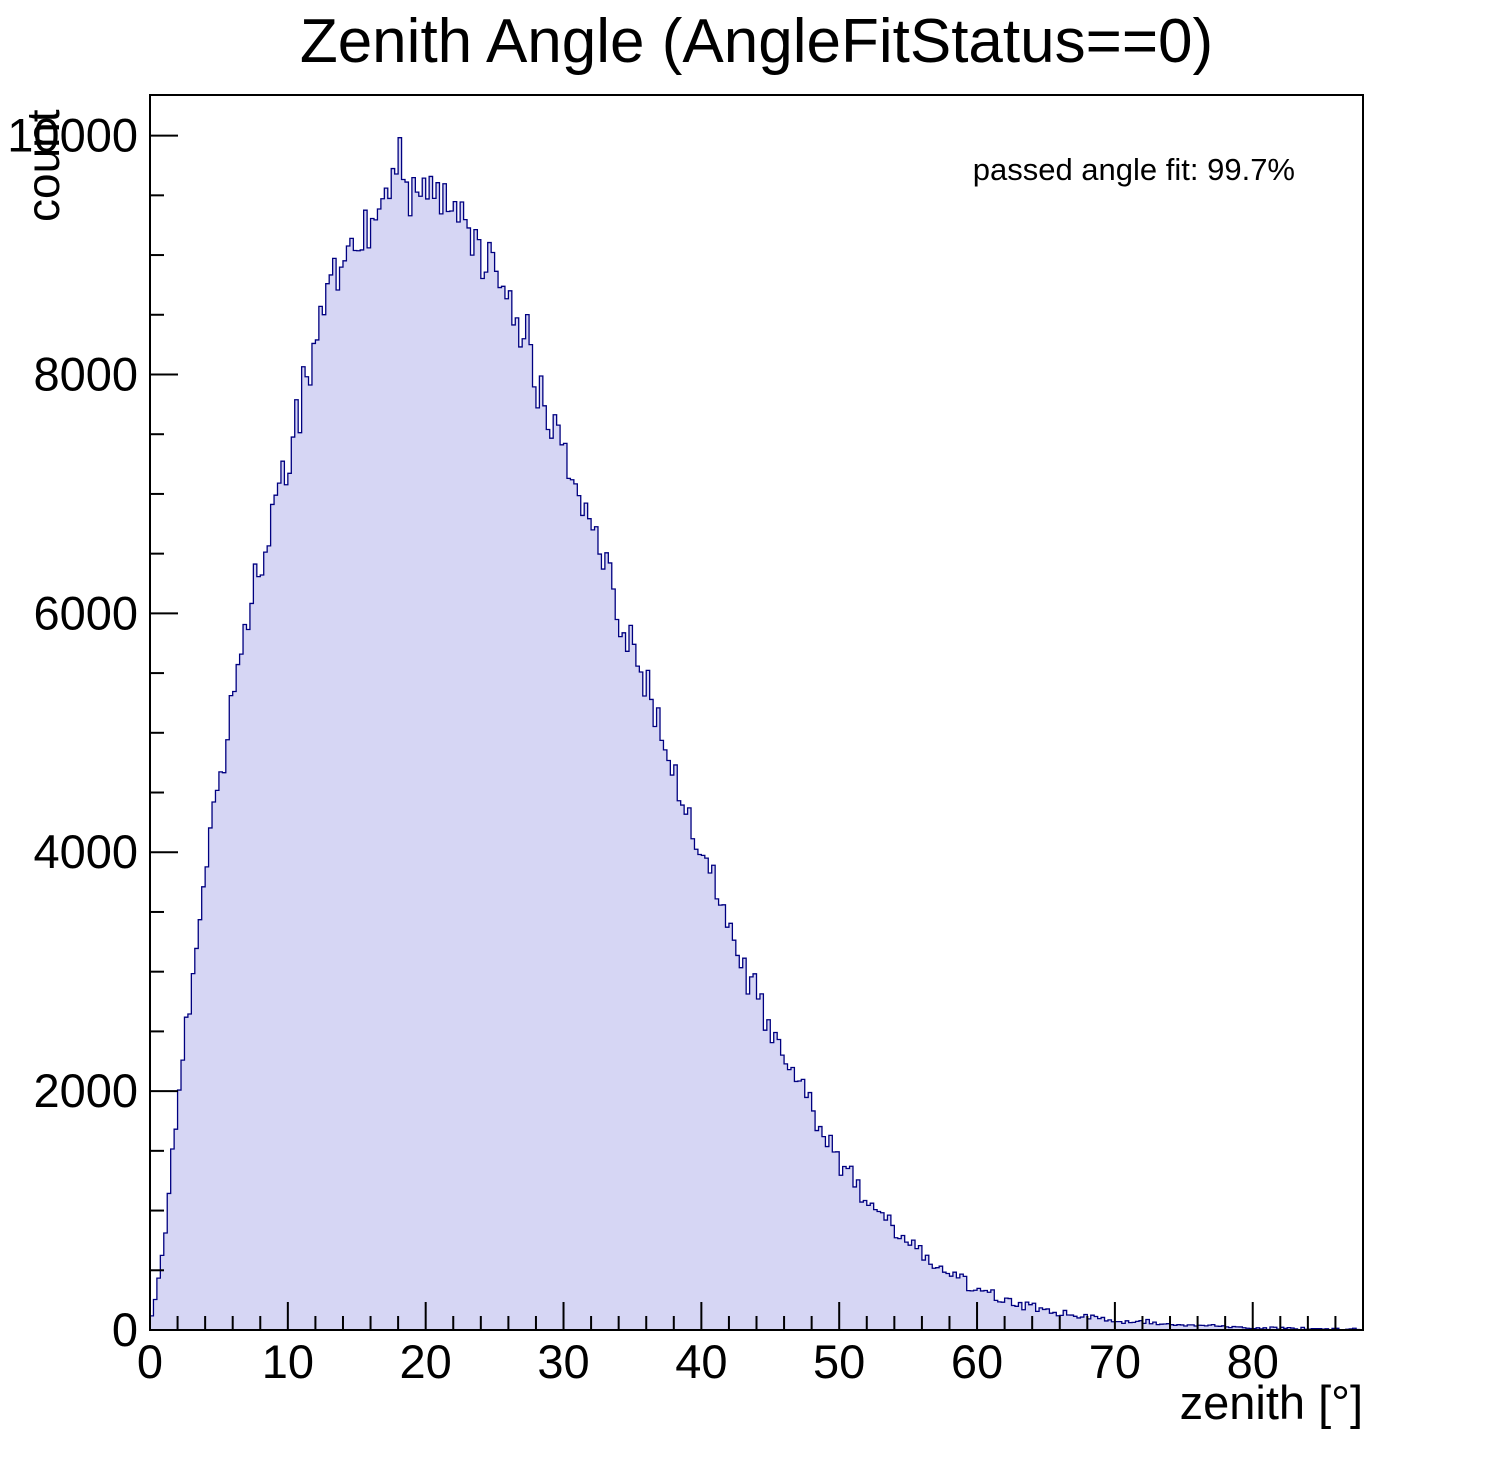 This screenshot has width=1496, height=1472. What do you see at coordinates (1133, 169) in the screenshot?
I see `passed-fit-annotation: passed angle fit: 99.7%` at bounding box center [1133, 169].